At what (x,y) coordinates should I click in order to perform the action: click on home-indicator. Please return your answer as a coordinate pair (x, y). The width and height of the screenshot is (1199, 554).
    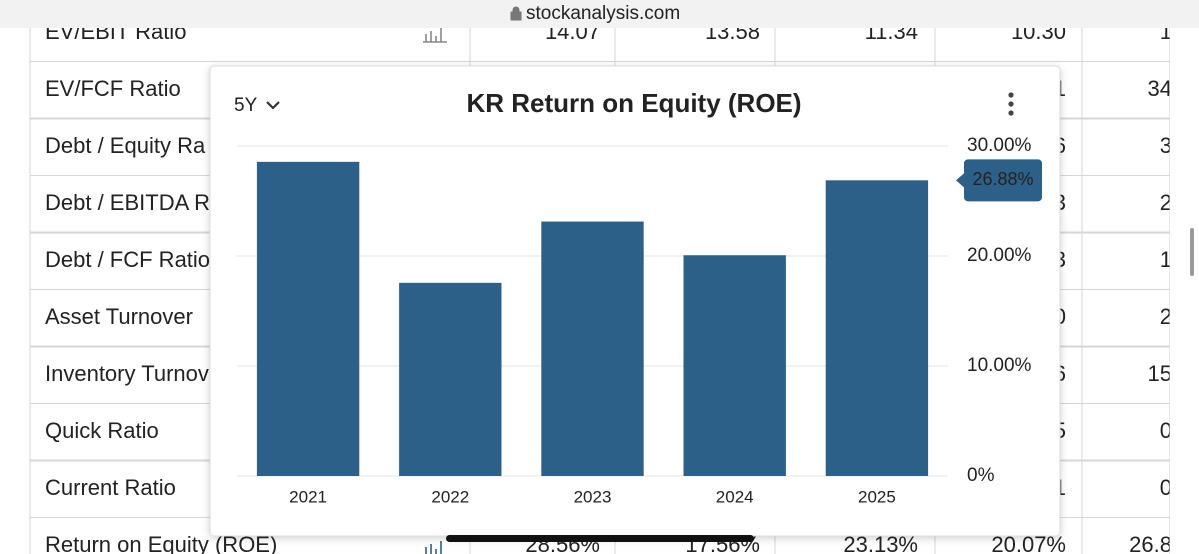
    Looking at the image, I should click on (600, 538).